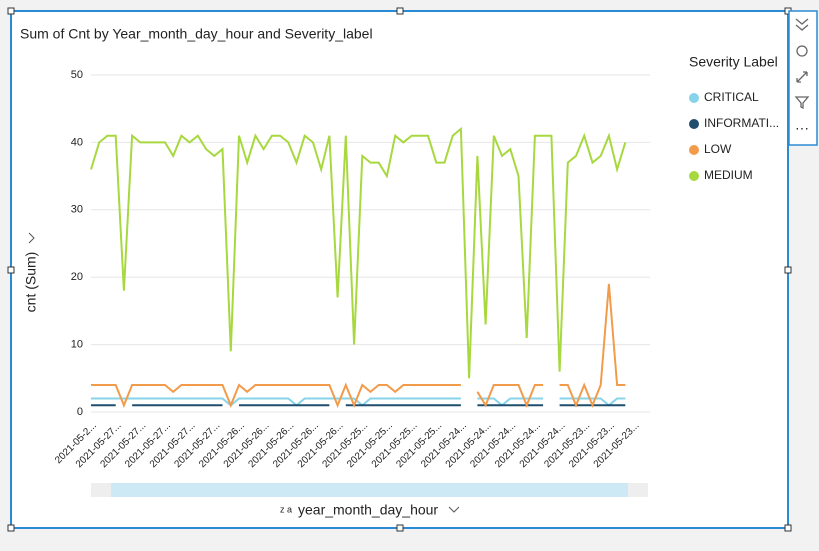 The image size is (819, 551). I want to click on legend-label: MEDIUM, so click(728, 175).